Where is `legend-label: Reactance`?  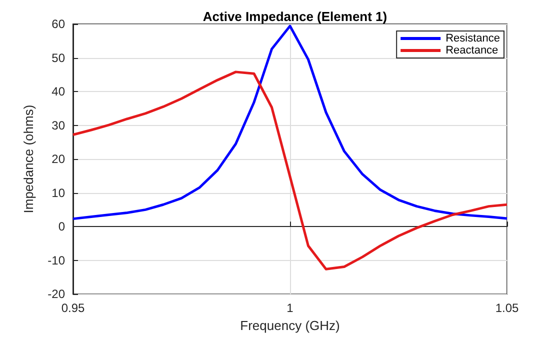 legend-label: Reactance is located at coordinates (472, 50).